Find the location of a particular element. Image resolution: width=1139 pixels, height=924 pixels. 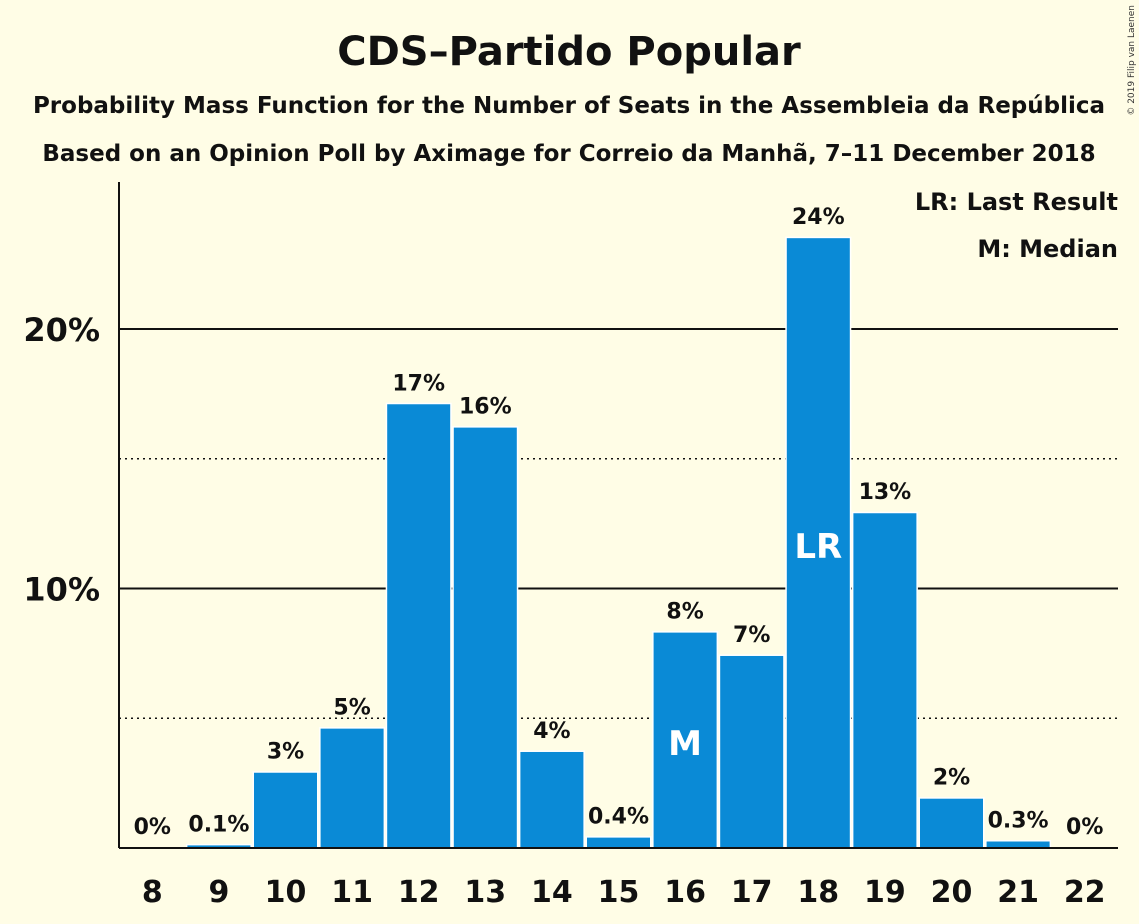

x-tick-label: 11 is located at coordinates (352, 892).